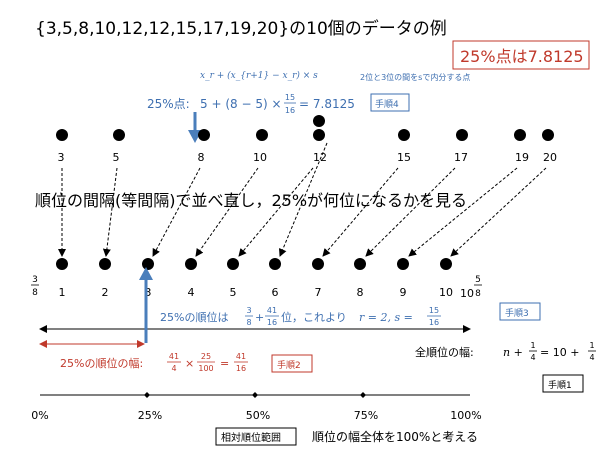  Describe the element at coordinates (259, 75) in the screenshot. I see `formula-top: x_r + (x_{r+1} − x_r) × s` at that location.